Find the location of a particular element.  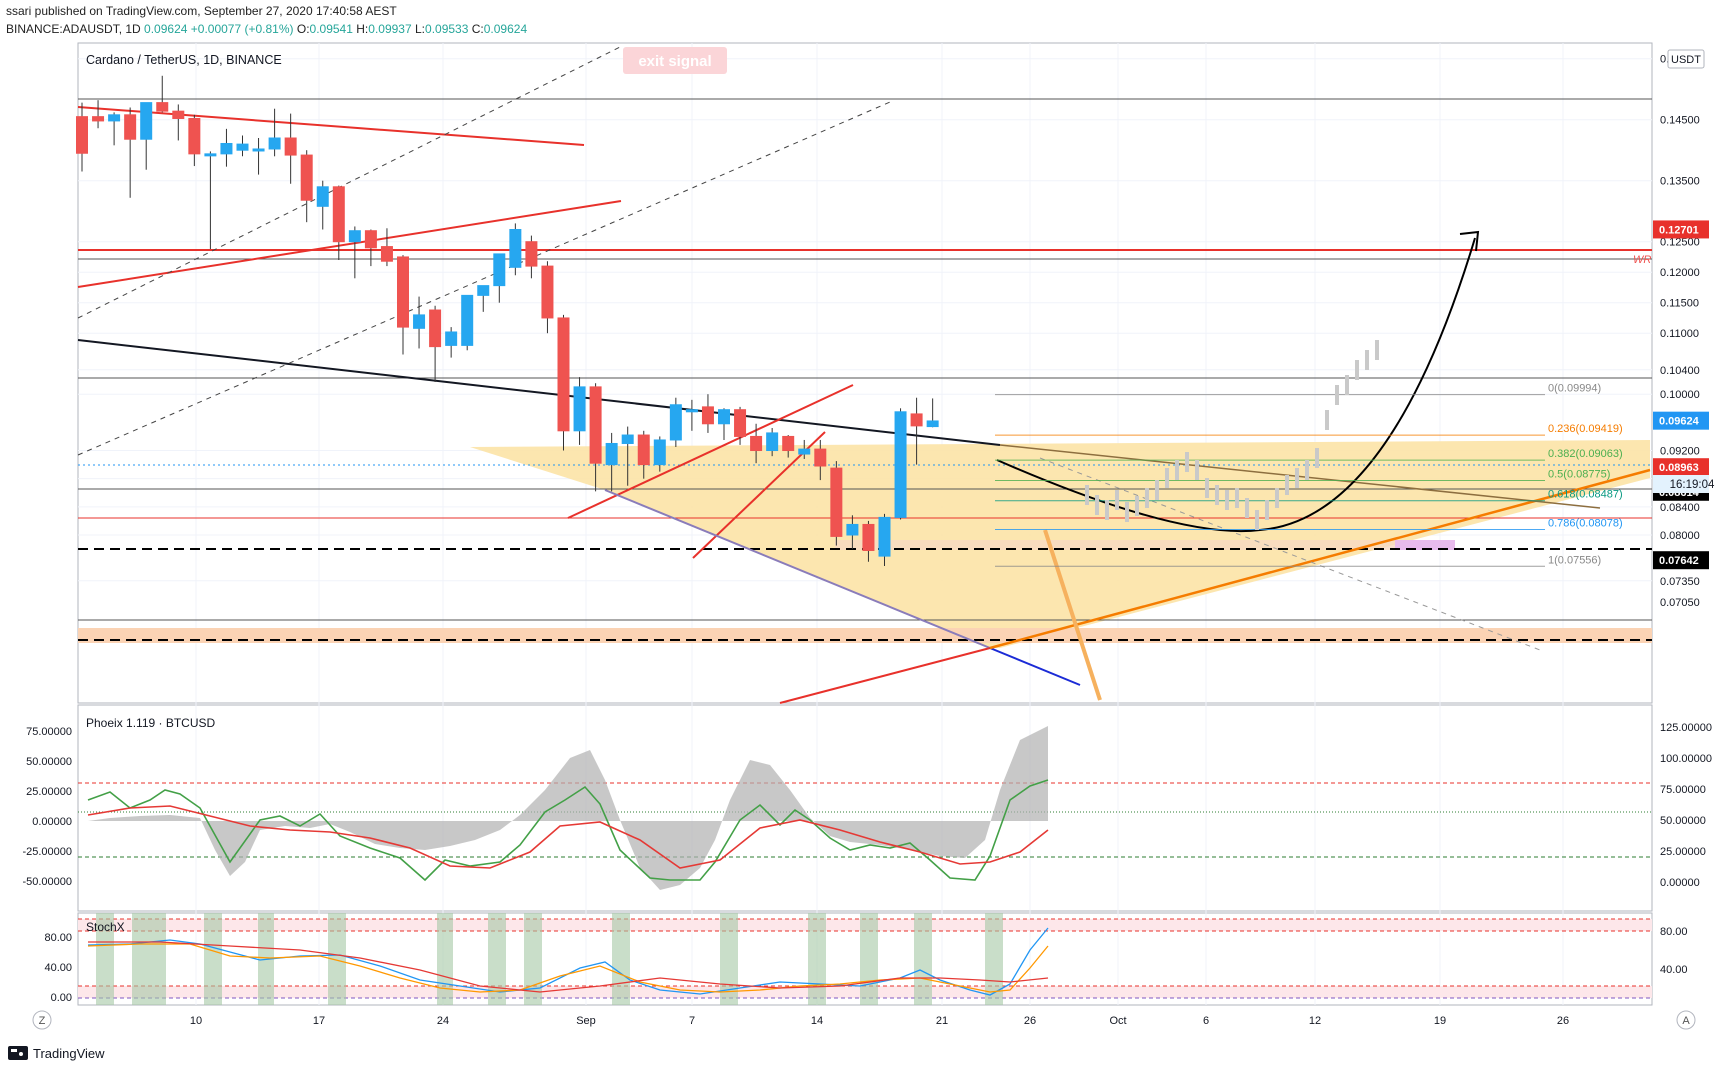

red-flag-top is located at coordinates (710, 451).